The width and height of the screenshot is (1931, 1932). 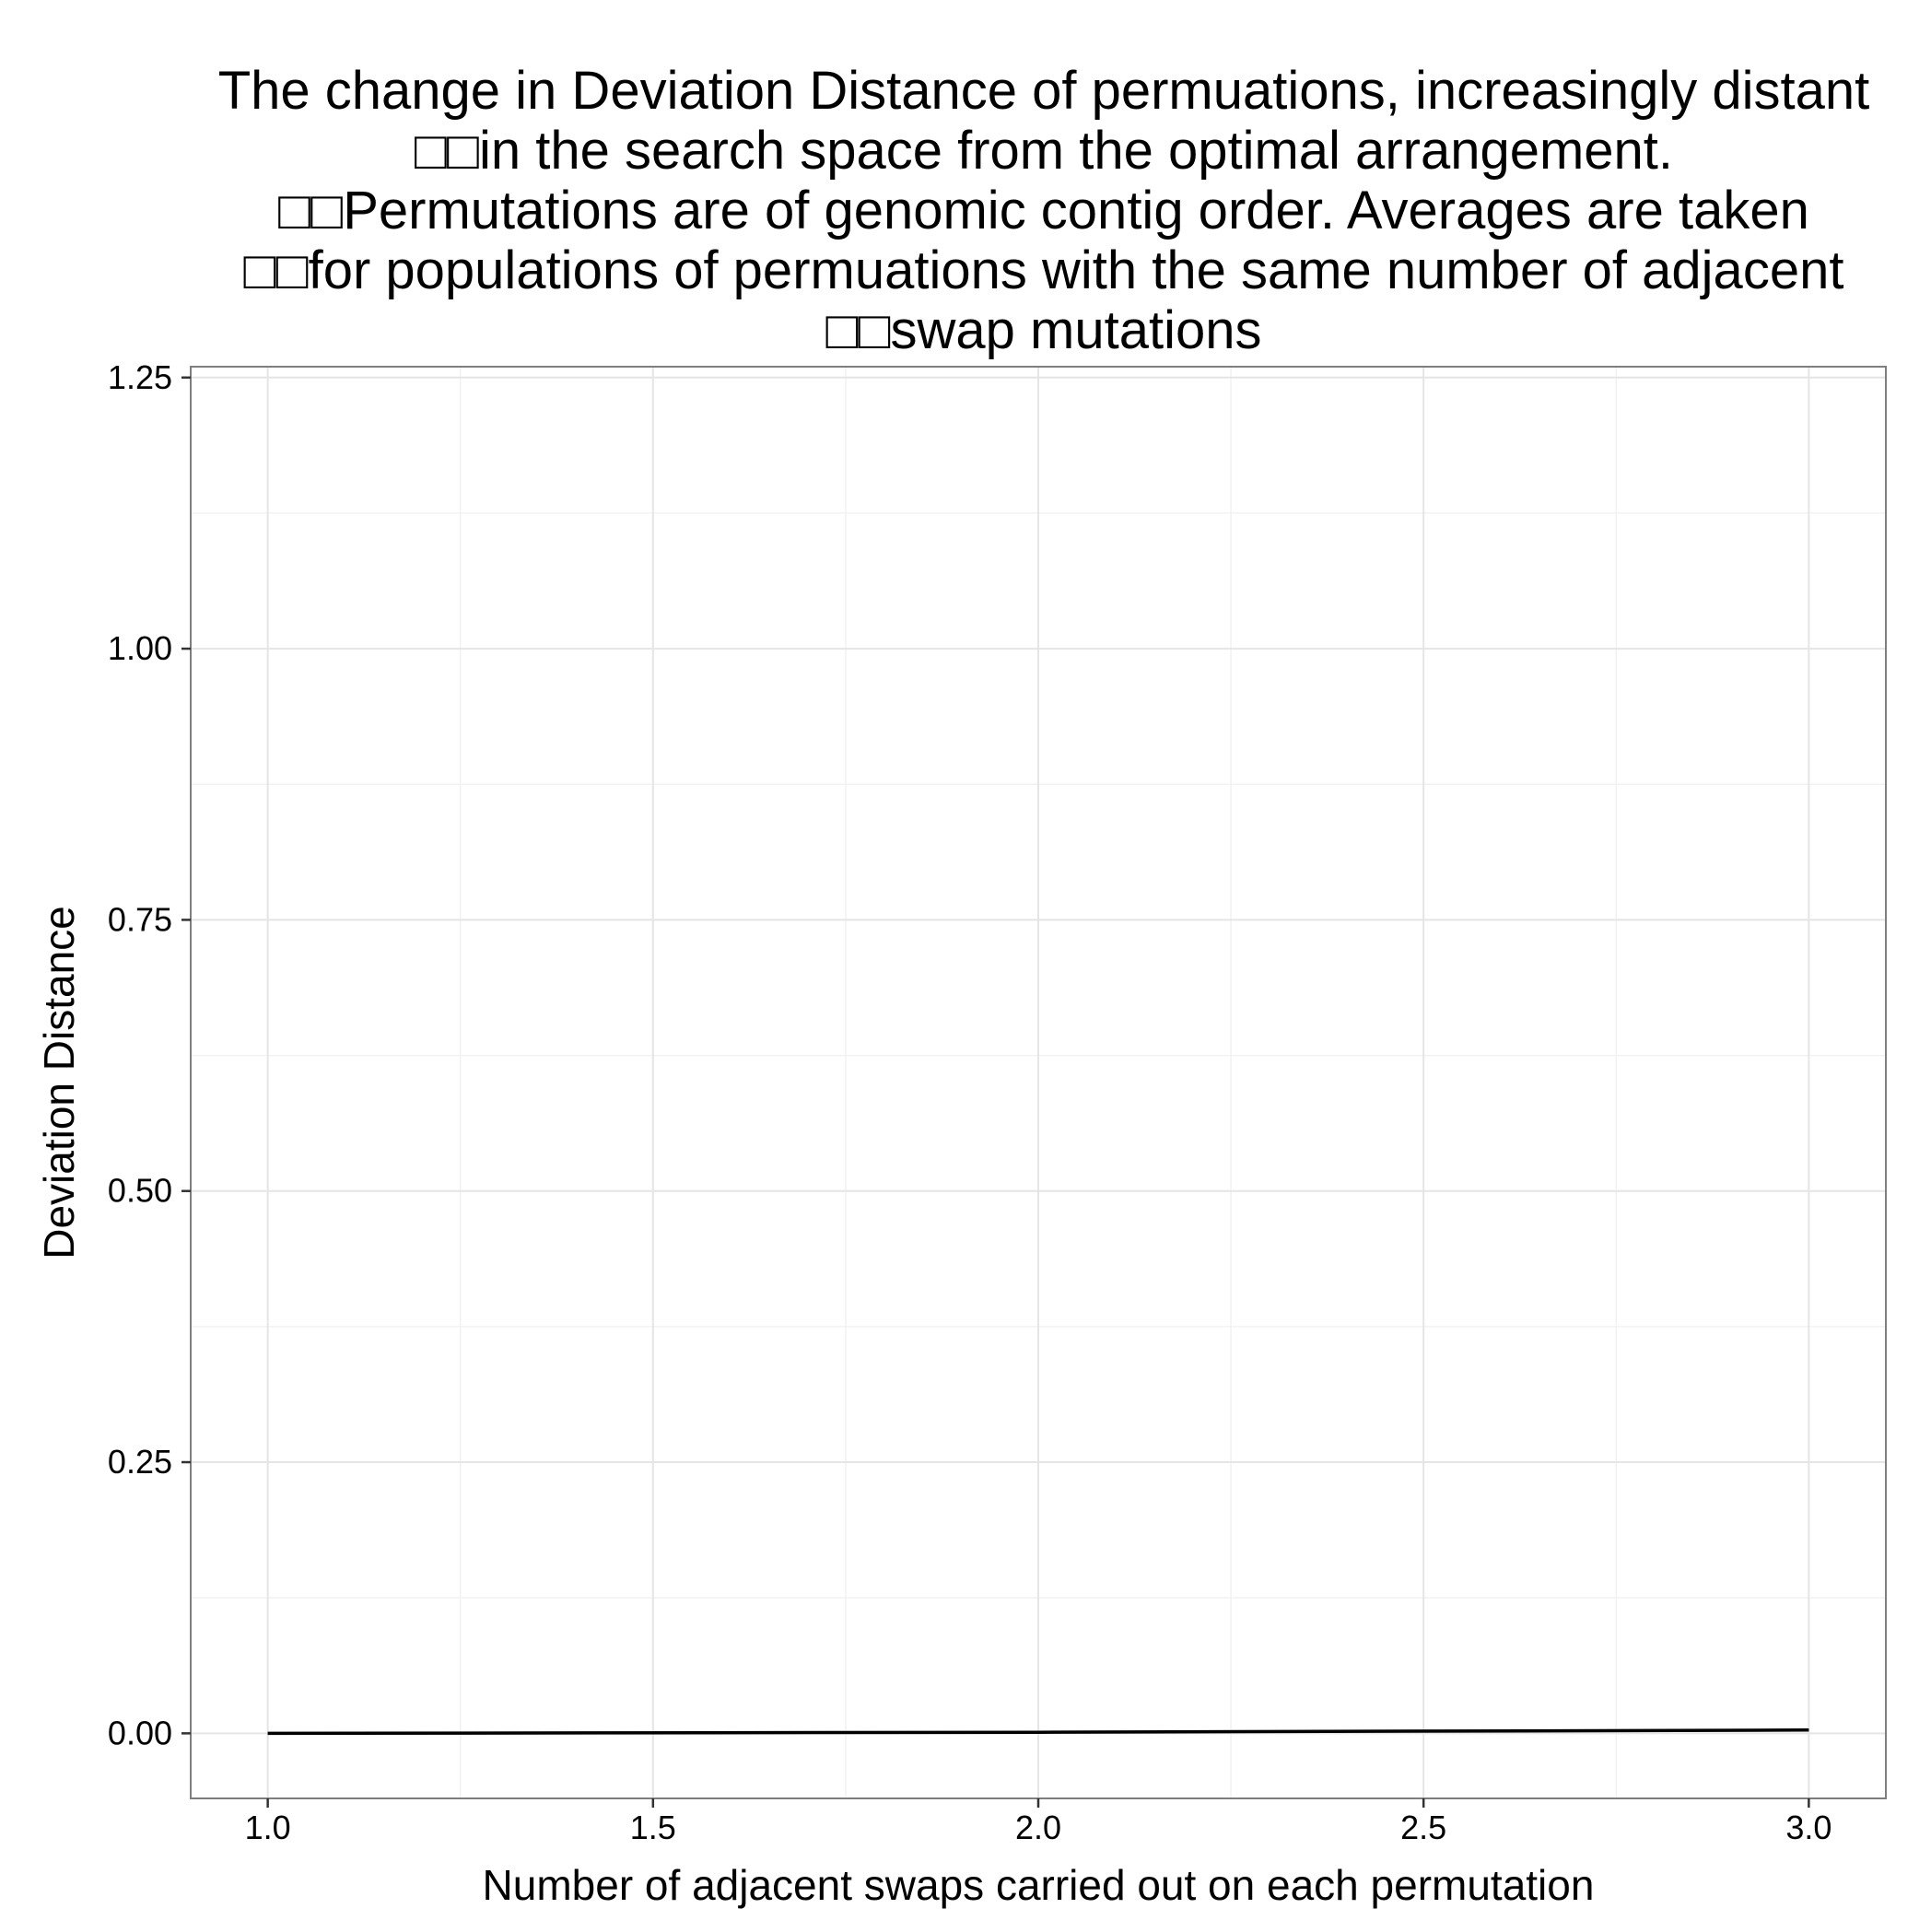 What do you see at coordinates (140, 377) in the screenshot?
I see `y-tick-label: 1.25` at bounding box center [140, 377].